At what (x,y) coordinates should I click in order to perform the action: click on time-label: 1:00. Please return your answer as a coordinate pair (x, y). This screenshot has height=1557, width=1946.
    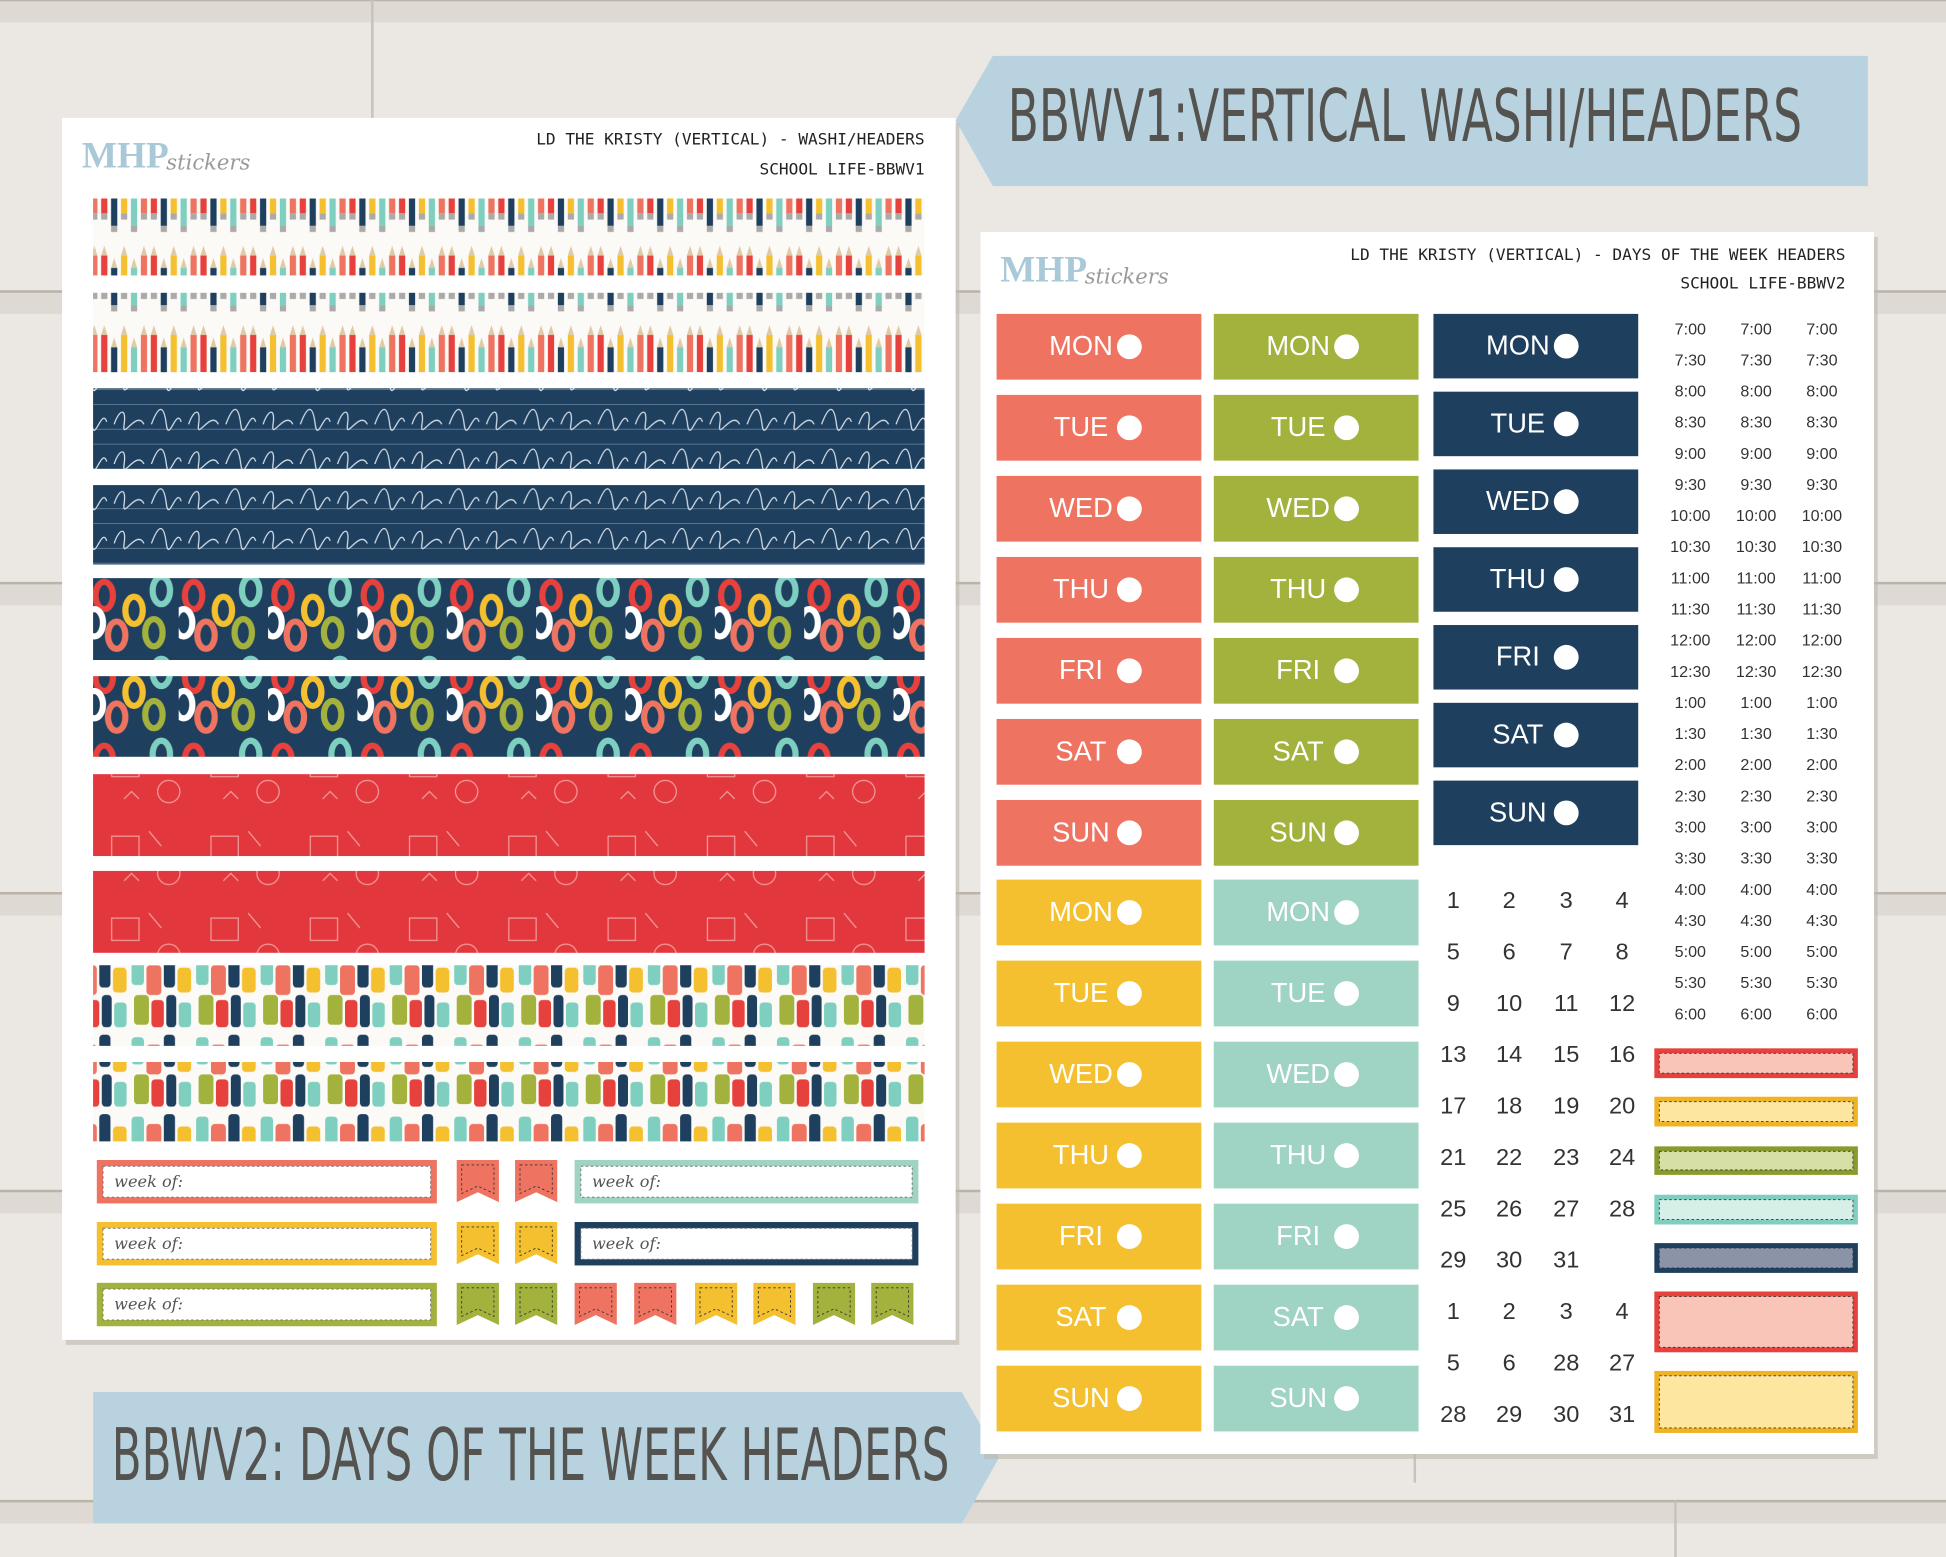
    Looking at the image, I should click on (1755, 703).